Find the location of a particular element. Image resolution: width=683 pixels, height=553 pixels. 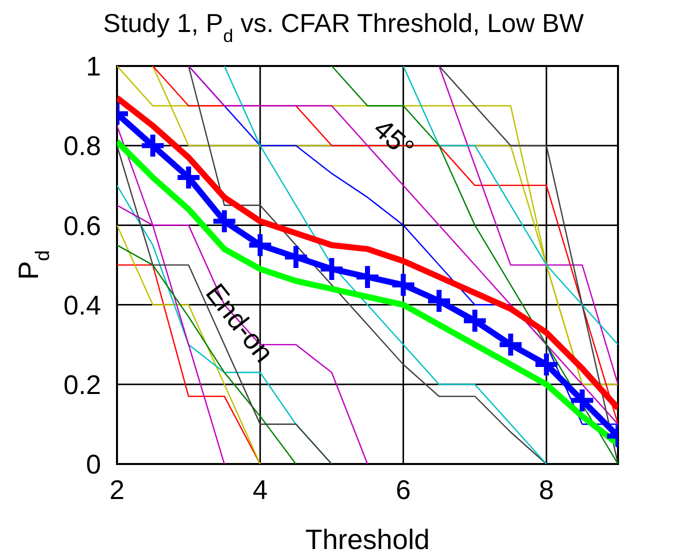

x-tick-label: 6 is located at coordinates (403, 490).